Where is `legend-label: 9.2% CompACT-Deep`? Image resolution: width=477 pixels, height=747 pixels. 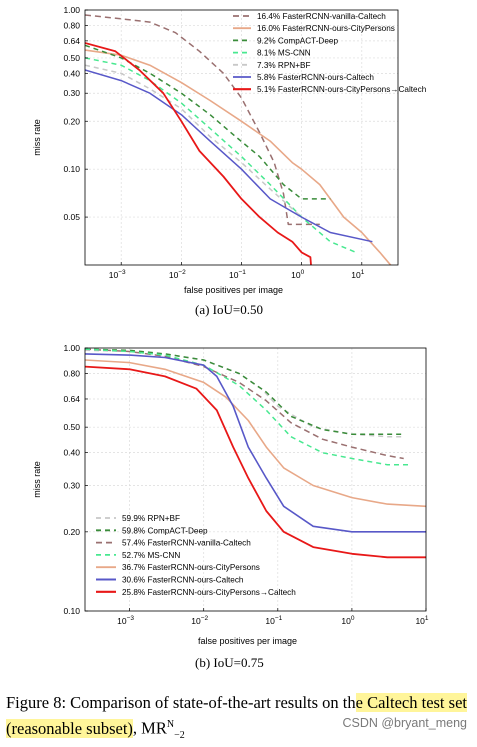 legend-label: 9.2% CompACT-Deep is located at coordinates (297, 40).